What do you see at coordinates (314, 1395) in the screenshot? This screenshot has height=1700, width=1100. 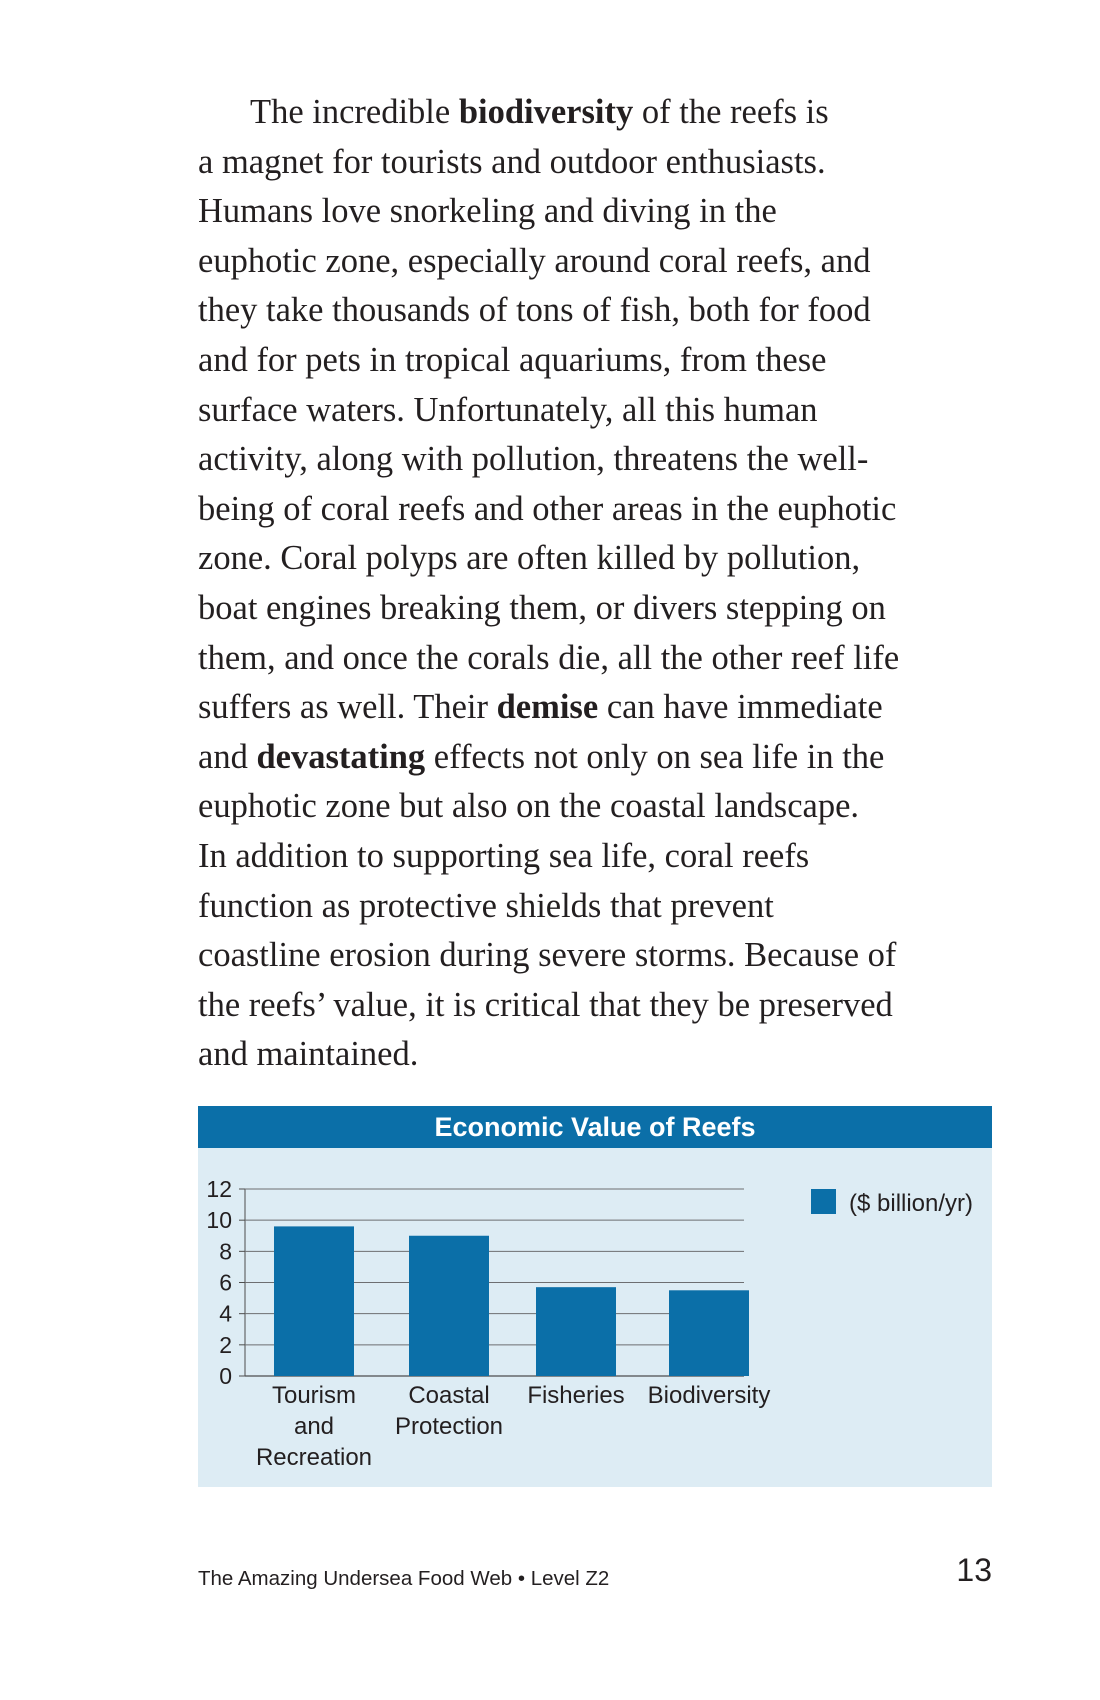 I see `x-category-label: Tourism` at bounding box center [314, 1395].